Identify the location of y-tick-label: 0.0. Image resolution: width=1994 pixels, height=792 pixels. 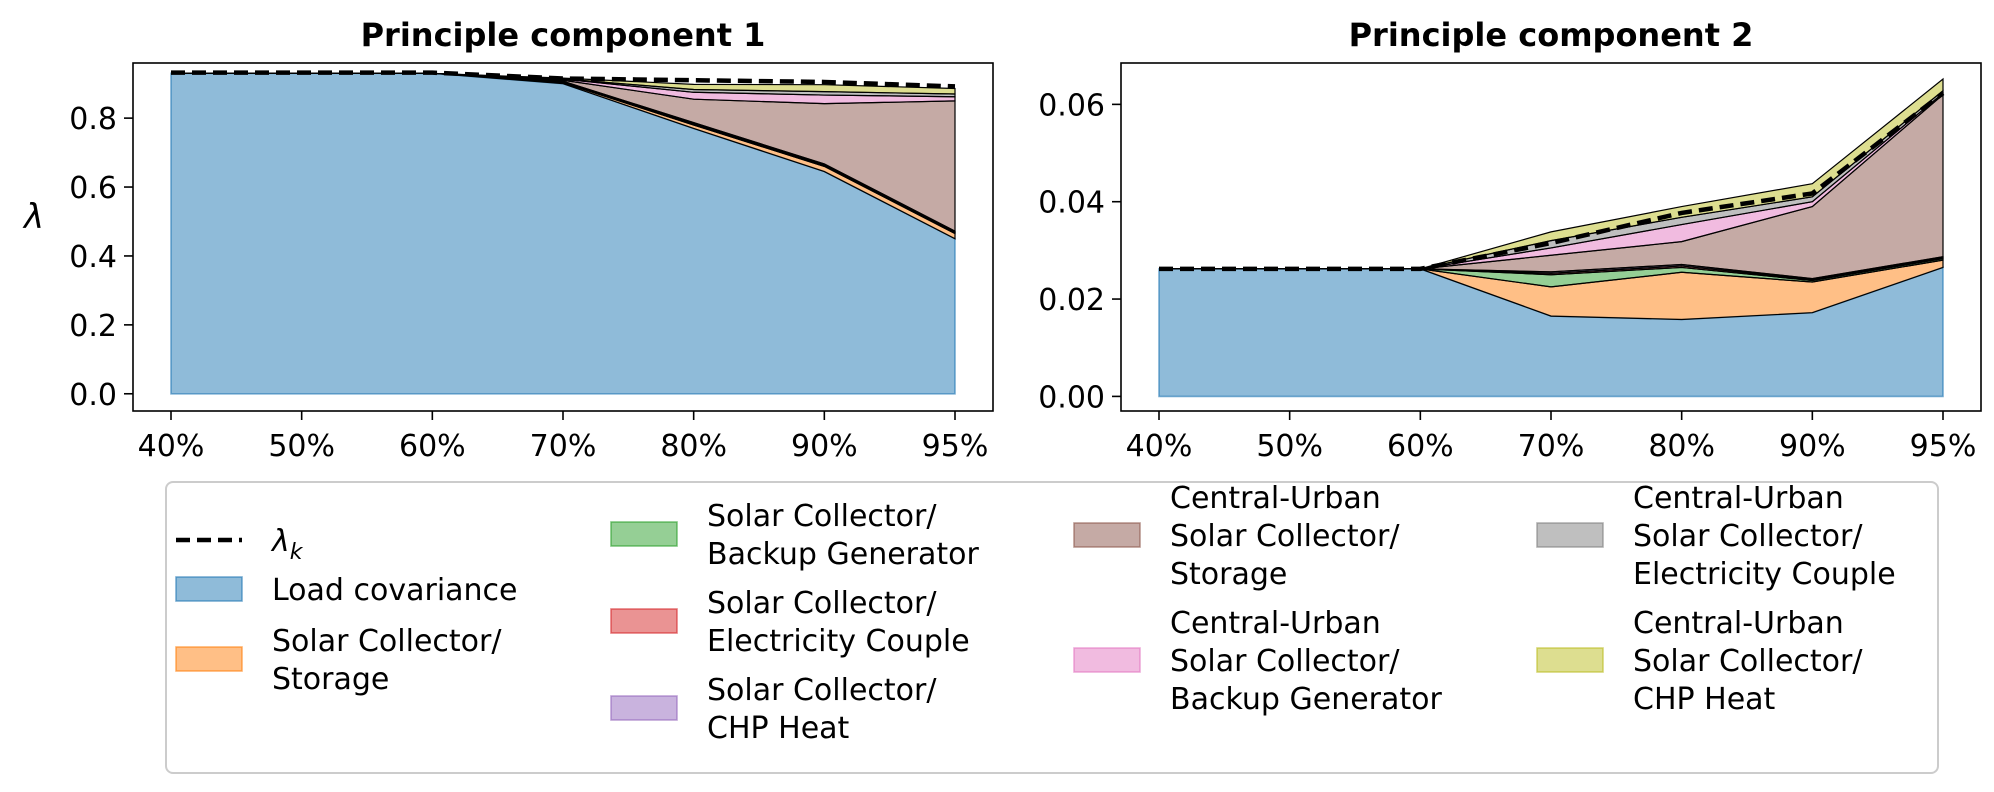
(93, 395).